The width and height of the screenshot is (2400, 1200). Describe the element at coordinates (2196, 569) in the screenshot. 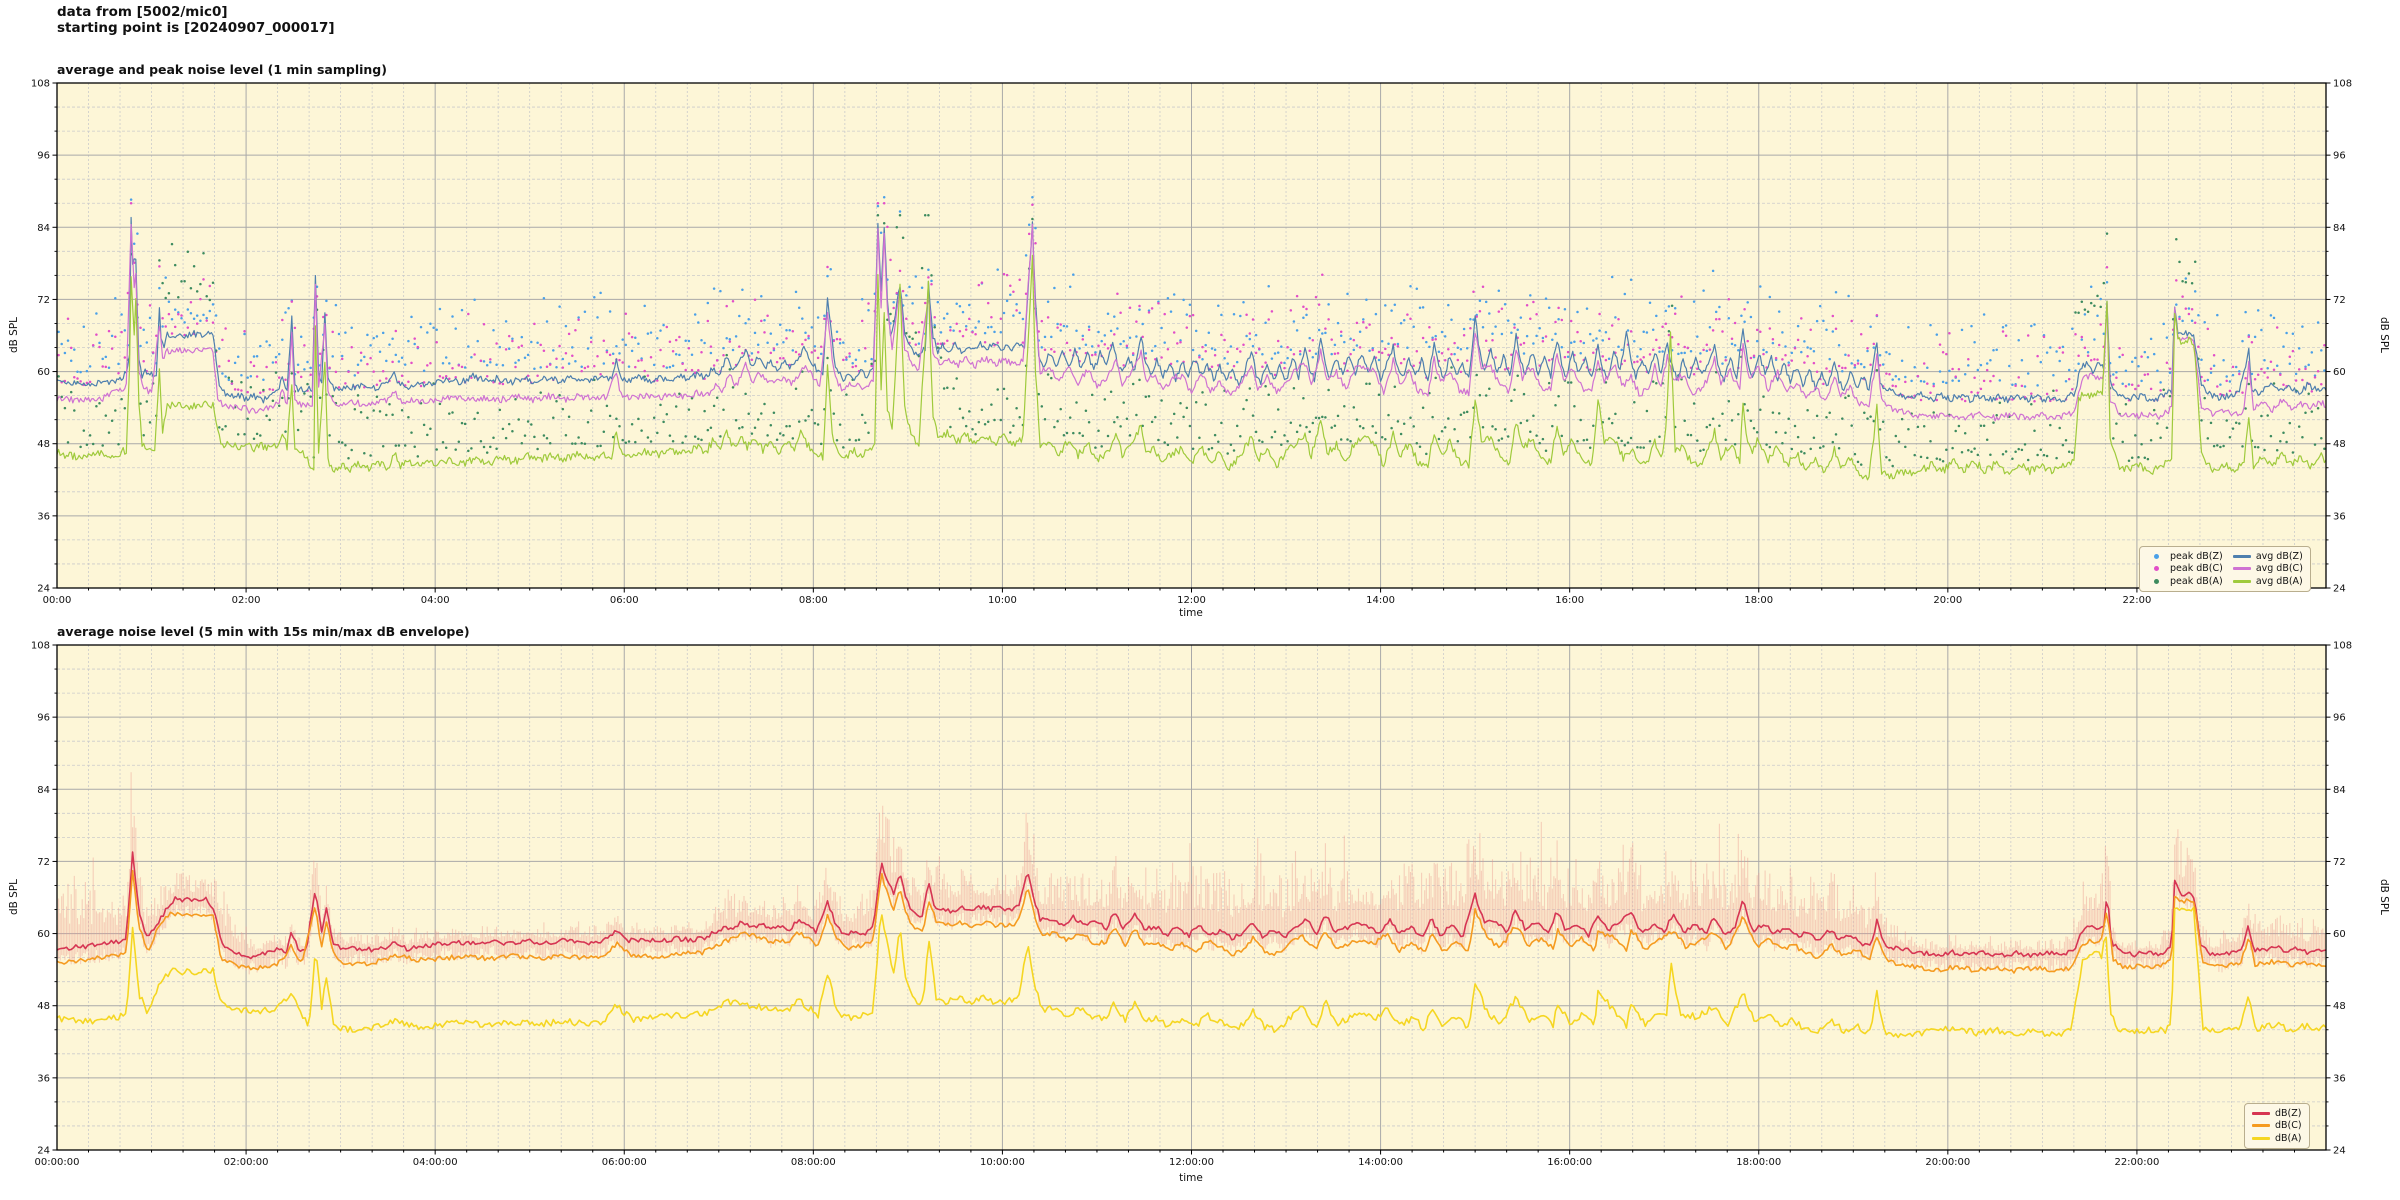

I see `legend-label: peak dB(C)` at that location.